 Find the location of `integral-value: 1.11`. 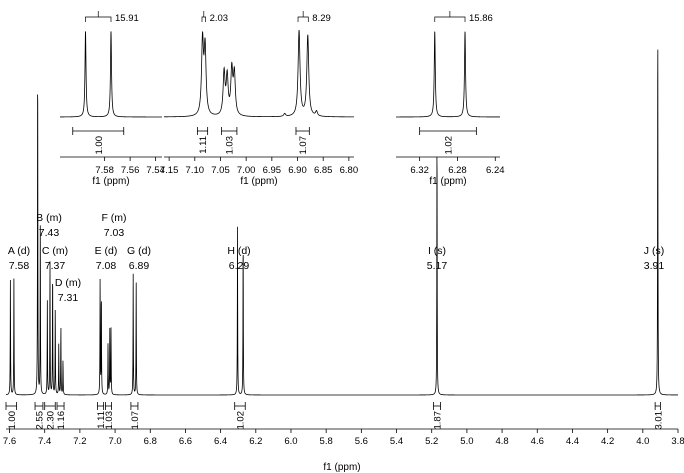

integral-value: 1.11 is located at coordinates (101, 420).